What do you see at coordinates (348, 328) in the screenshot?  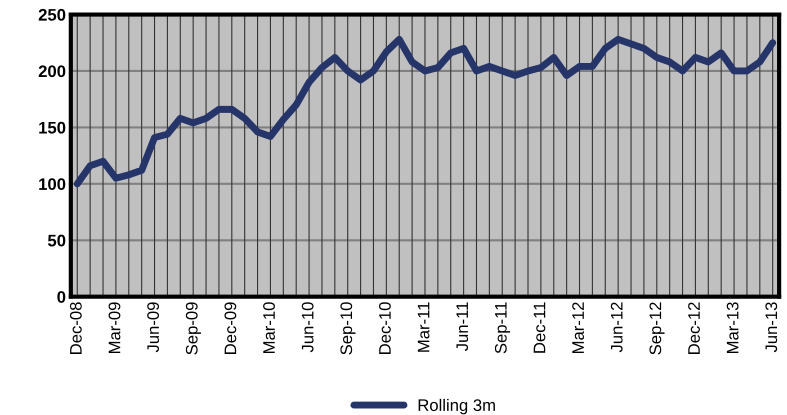 I see `x-tick-label: Sep-10` at bounding box center [348, 328].